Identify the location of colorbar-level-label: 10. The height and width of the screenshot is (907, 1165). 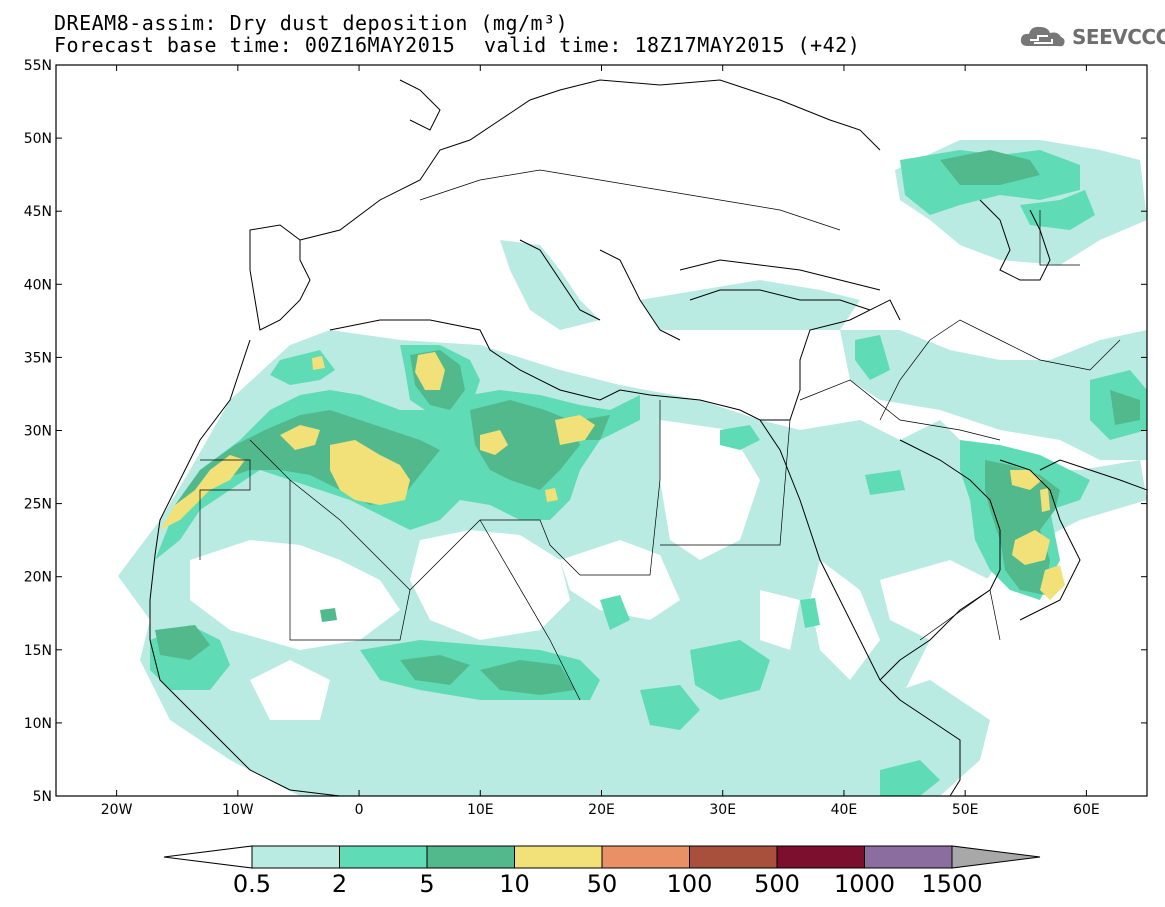
(514, 884).